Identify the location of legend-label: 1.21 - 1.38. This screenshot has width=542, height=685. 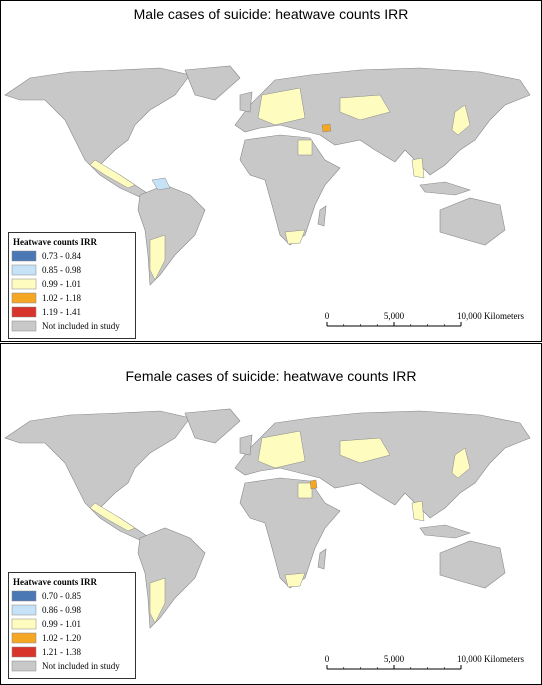
(61, 652).